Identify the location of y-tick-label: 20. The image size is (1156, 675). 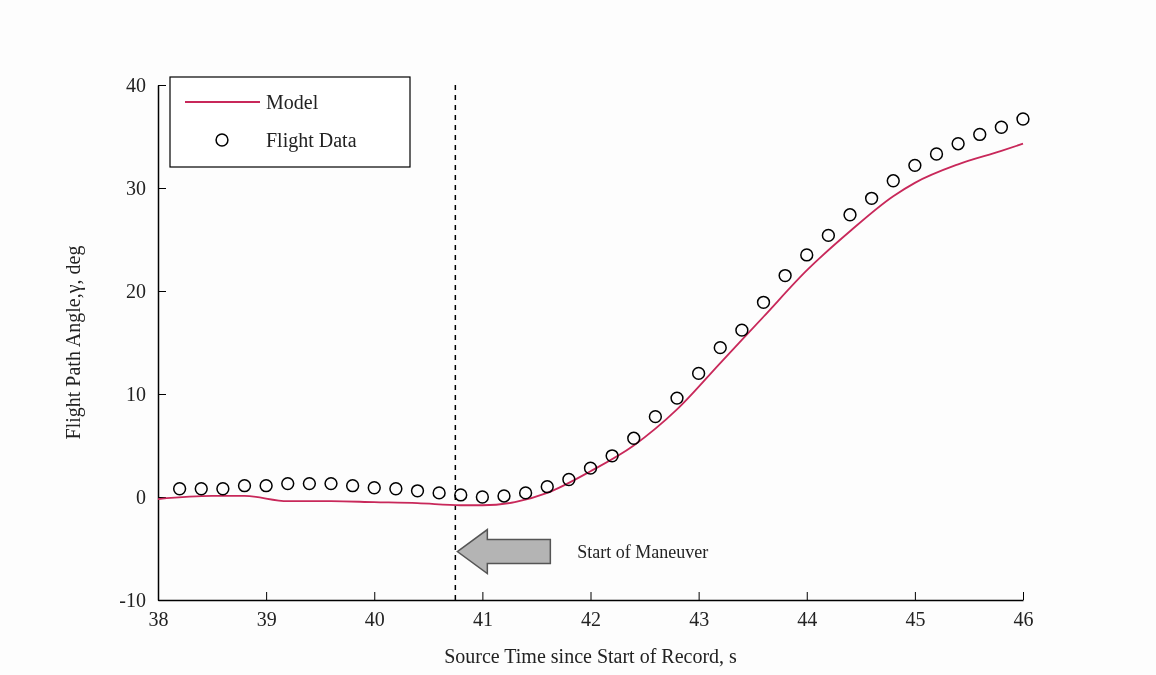
(136, 290).